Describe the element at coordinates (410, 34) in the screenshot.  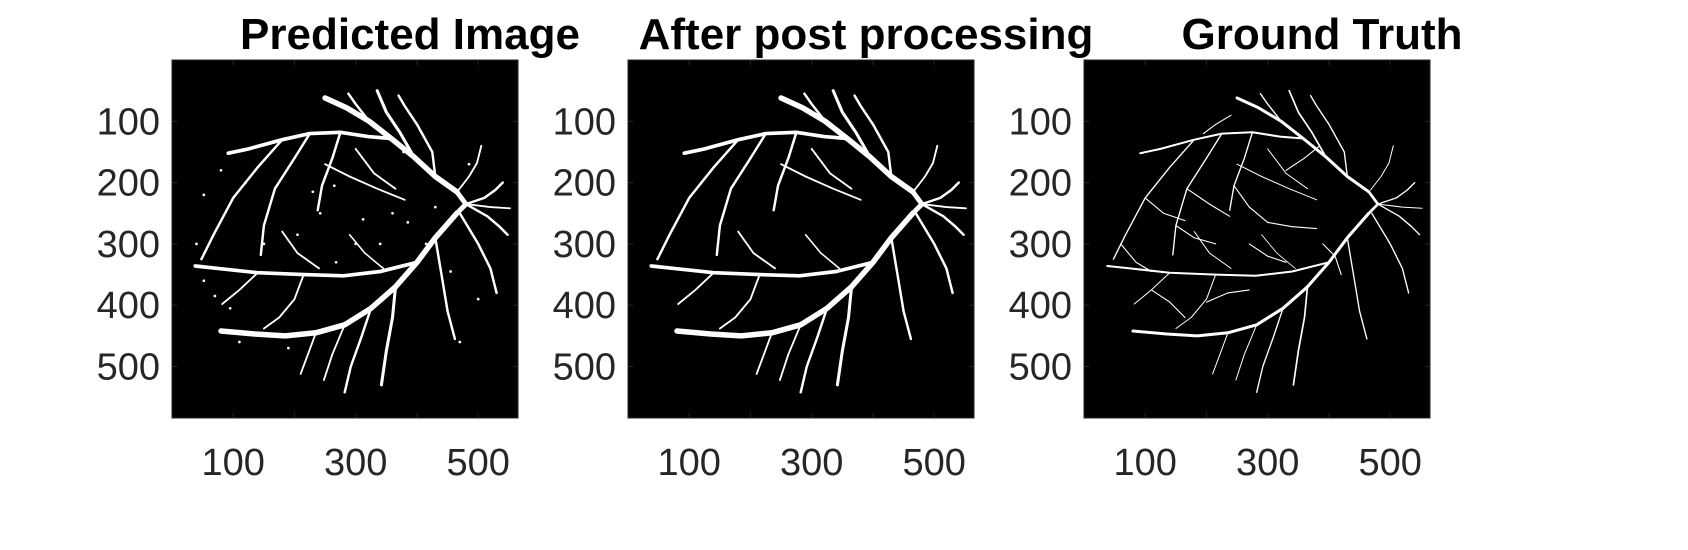
I see `panel-title: Predicted Image` at that location.